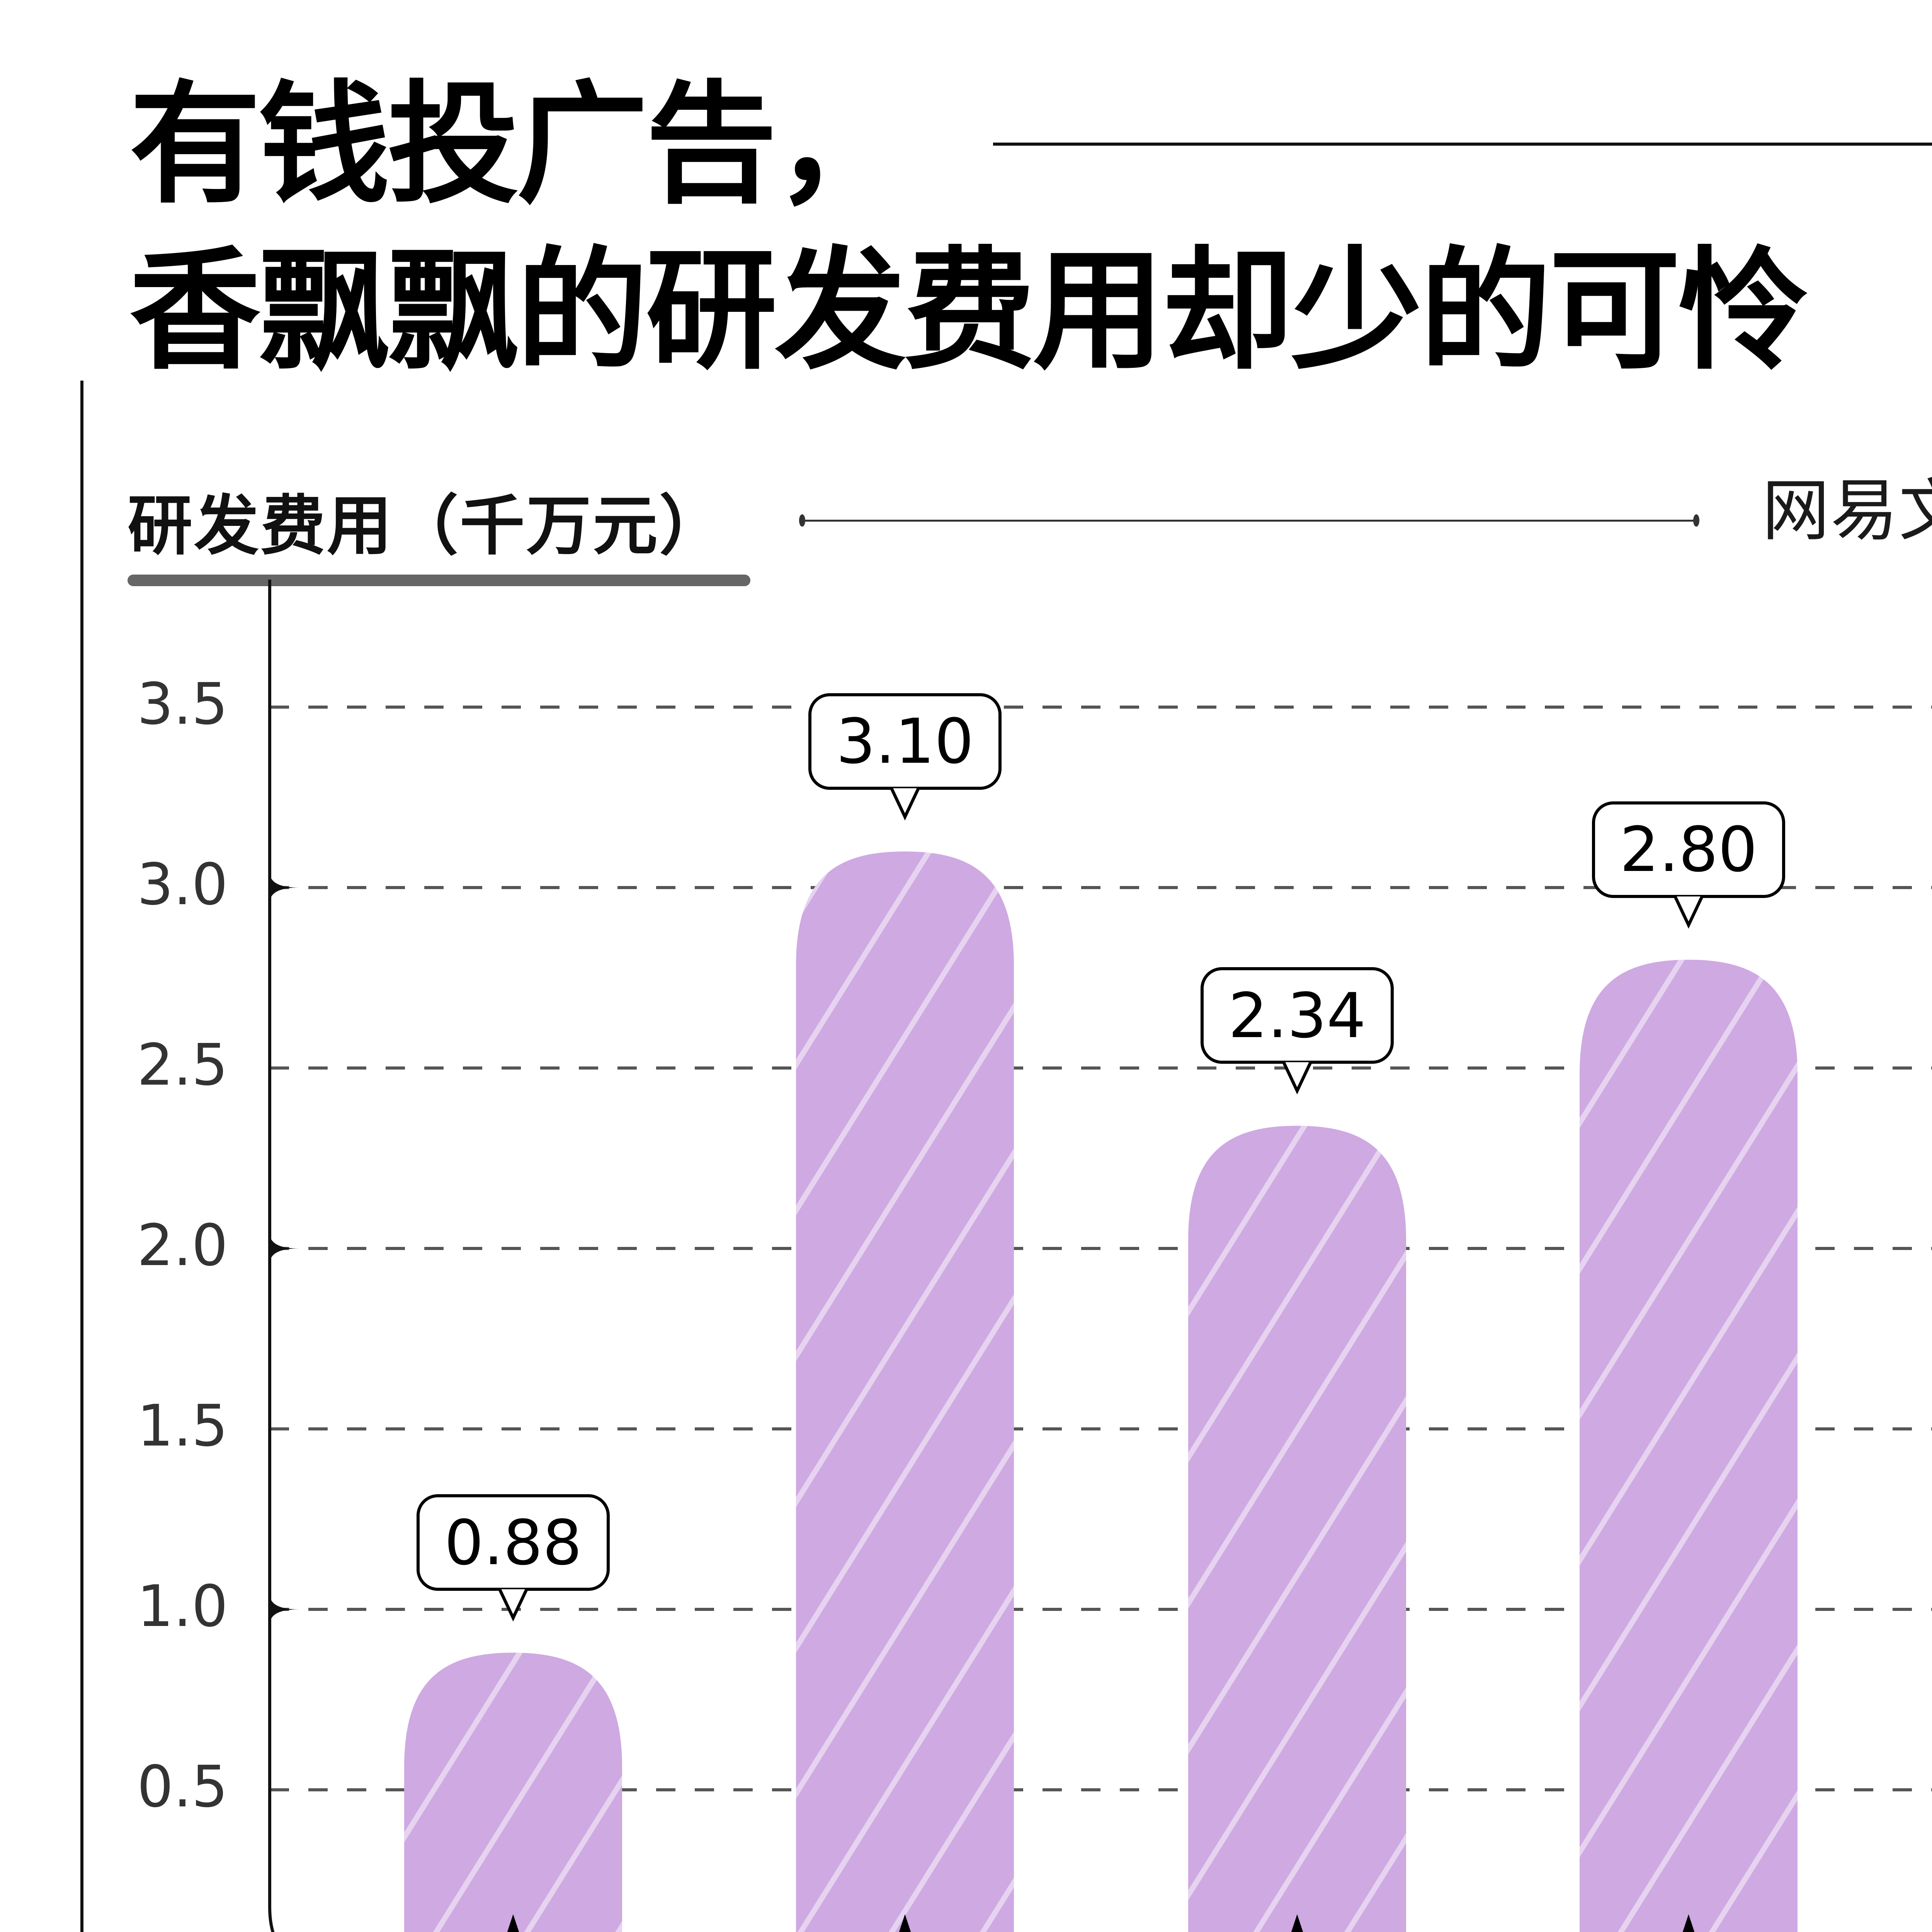 The width and height of the screenshot is (1932, 1932). Describe the element at coordinates (183, 1606) in the screenshot. I see `y-tick-label: 1.0` at that location.